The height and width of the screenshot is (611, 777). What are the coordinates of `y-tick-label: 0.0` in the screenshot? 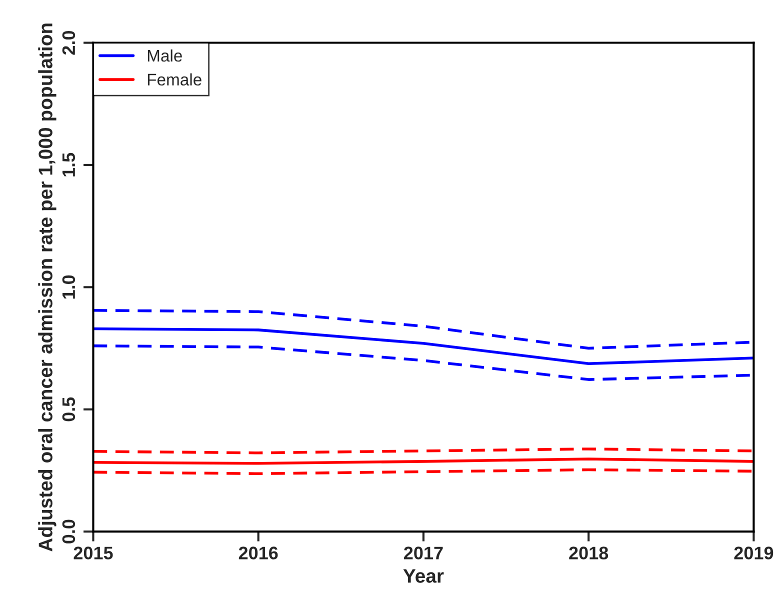 It's located at (69, 532).